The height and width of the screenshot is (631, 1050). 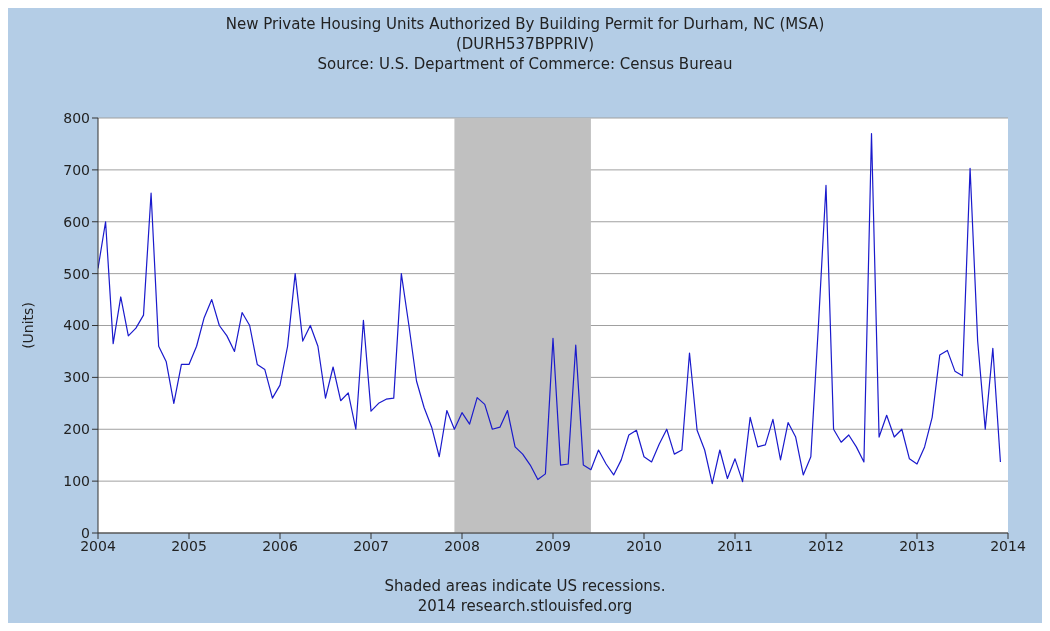 What do you see at coordinates (525, 64) in the screenshot?
I see `source-note: Source: U.S. Department of Commerce: Census Bureau` at bounding box center [525, 64].